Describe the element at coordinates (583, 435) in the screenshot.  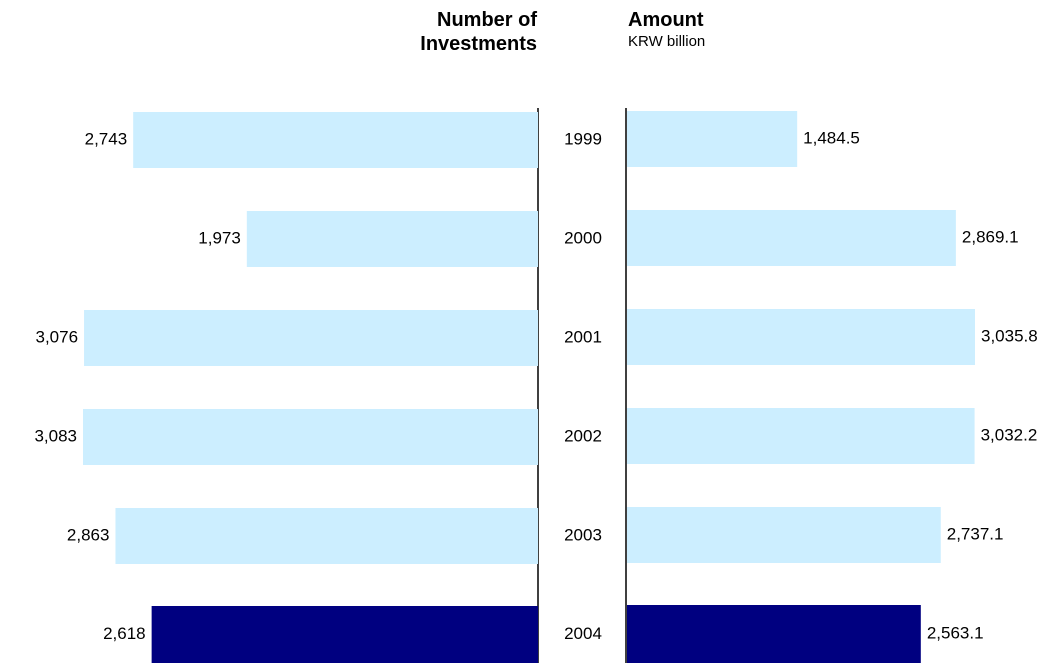
I see `category-label: 2002` at that location.